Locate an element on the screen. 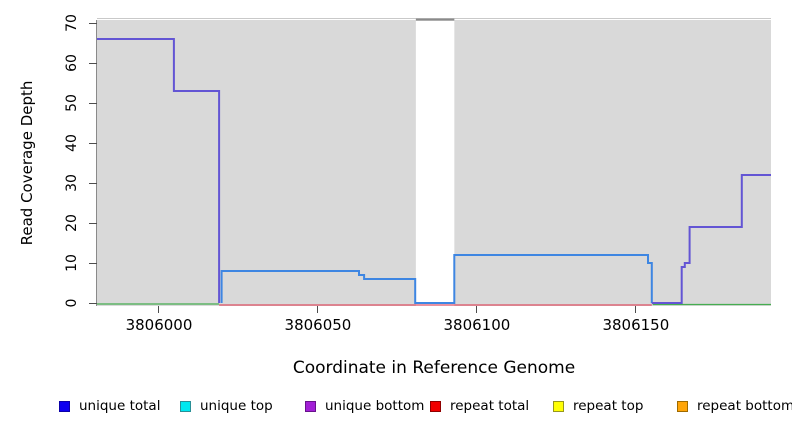  masked-region is located at coordinates (435, 163).